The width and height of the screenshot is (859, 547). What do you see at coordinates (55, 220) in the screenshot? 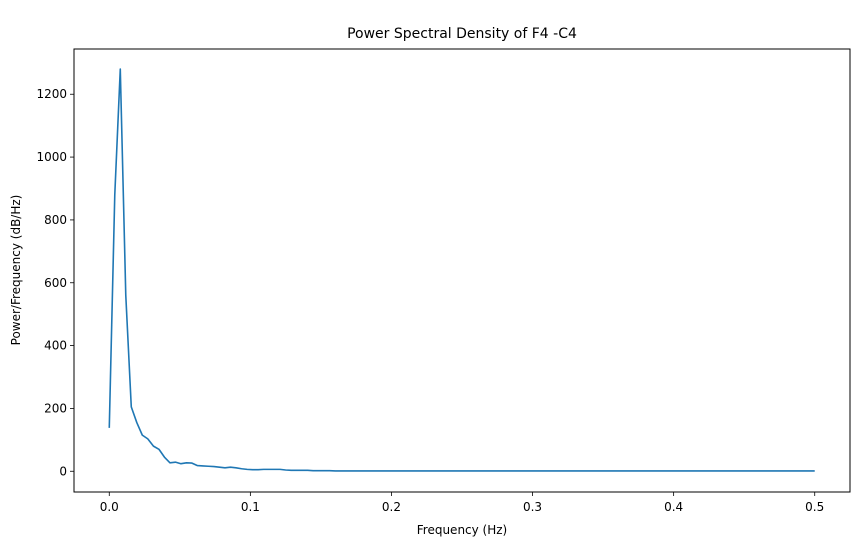
I see `y-tick-label: 800` at bounding box center [55, 220].